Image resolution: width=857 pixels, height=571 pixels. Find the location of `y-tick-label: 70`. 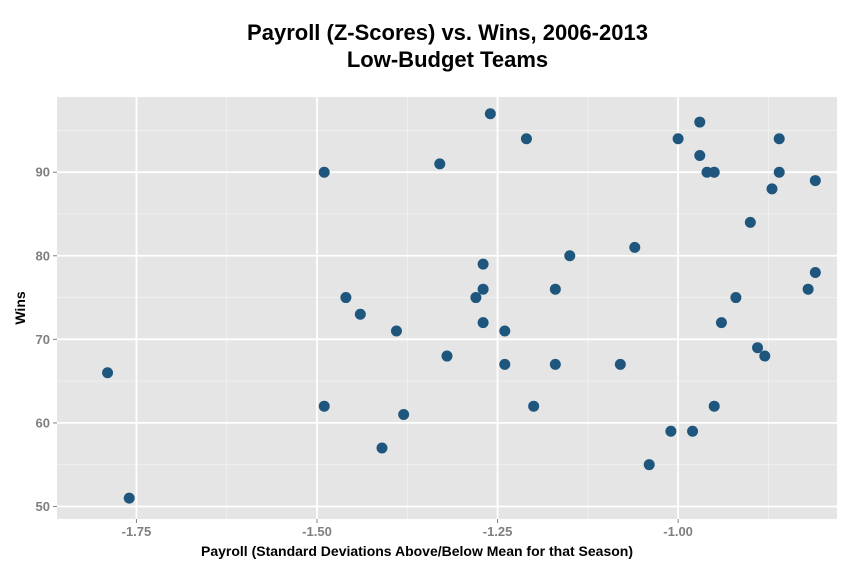

y-tick-label: 70 is located at coordinates (43, 339).